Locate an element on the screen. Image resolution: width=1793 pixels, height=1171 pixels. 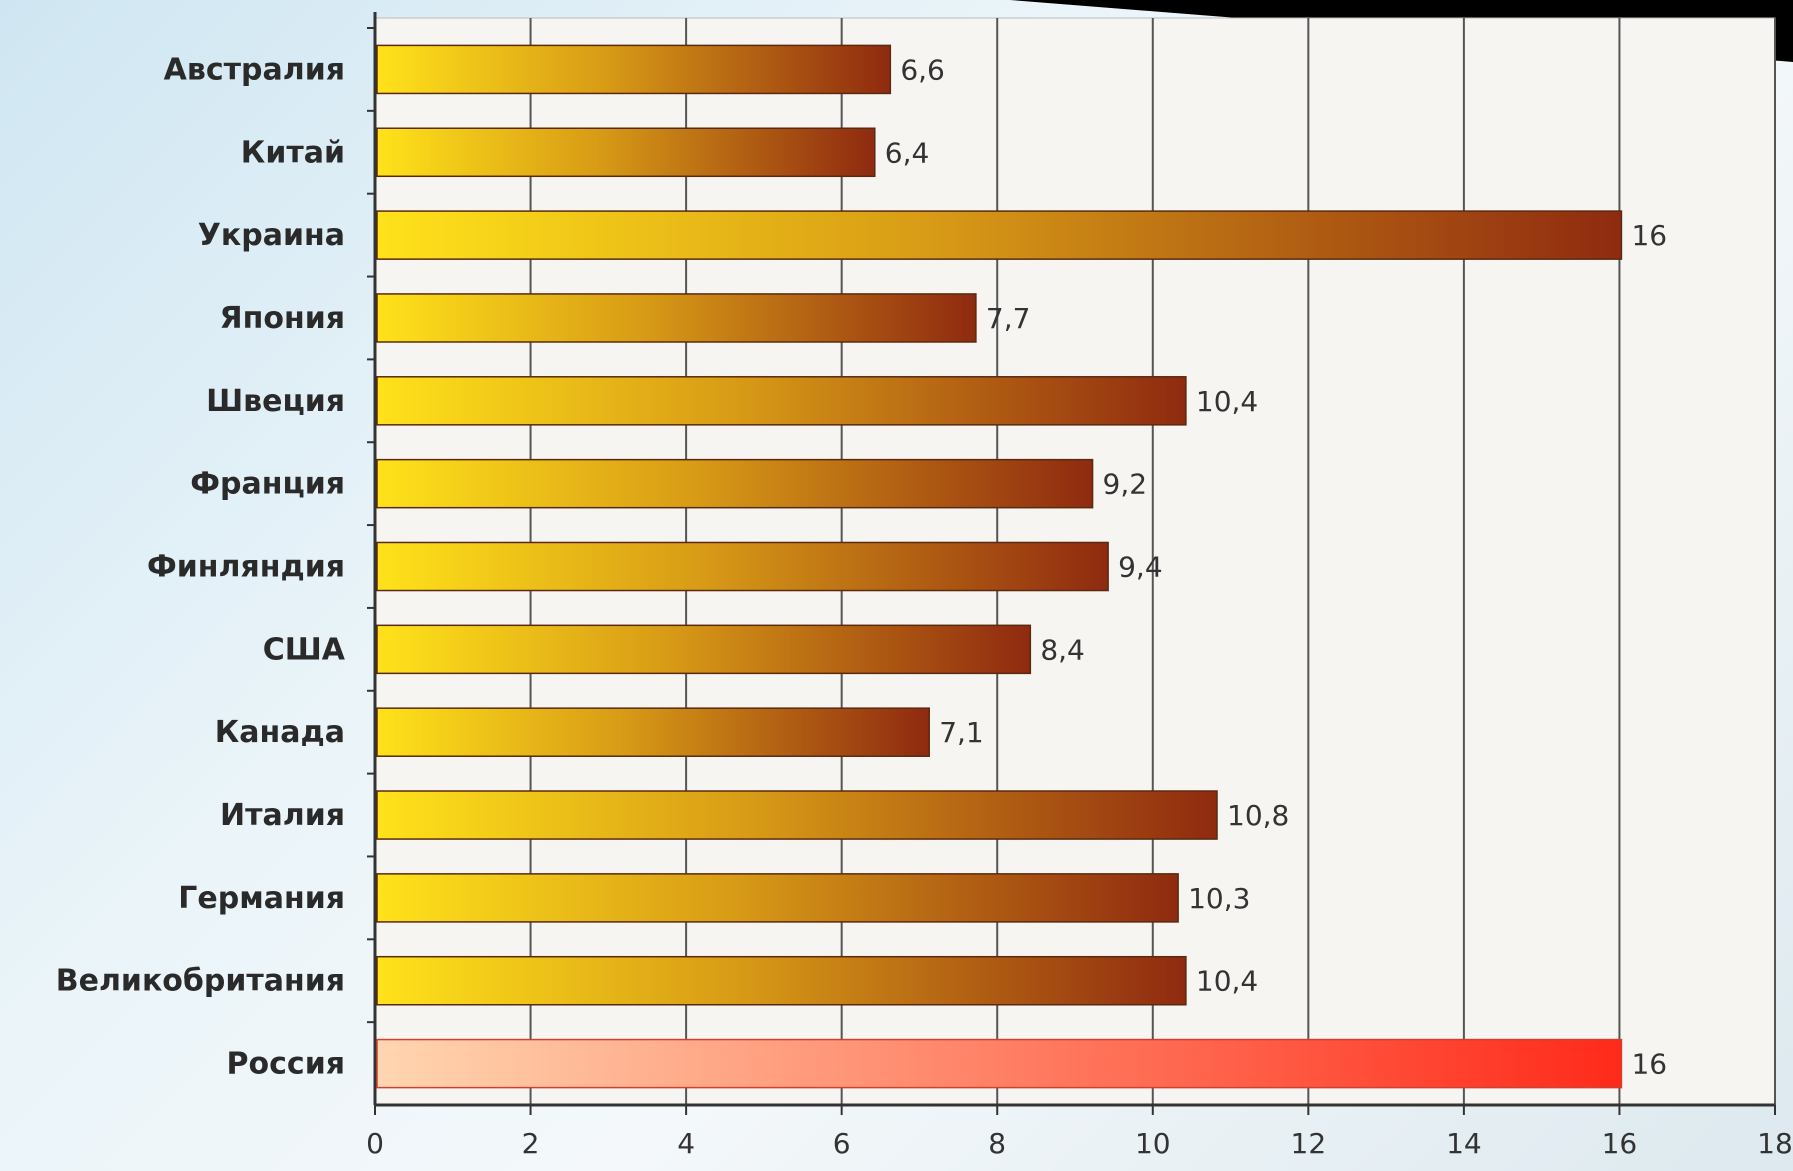
category-label: Япония is located at coordinates (282, 318).